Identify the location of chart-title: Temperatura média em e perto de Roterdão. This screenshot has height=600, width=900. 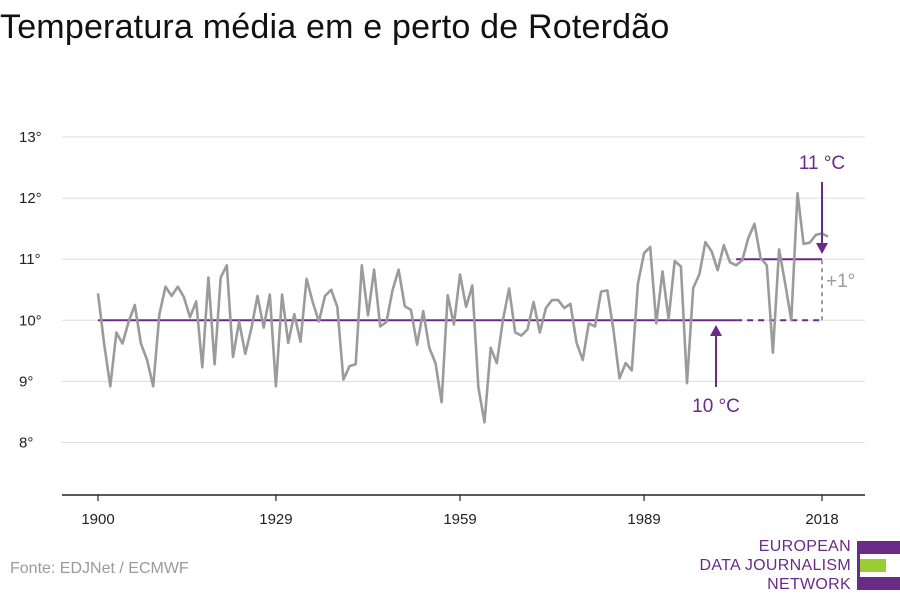
(335, 27).